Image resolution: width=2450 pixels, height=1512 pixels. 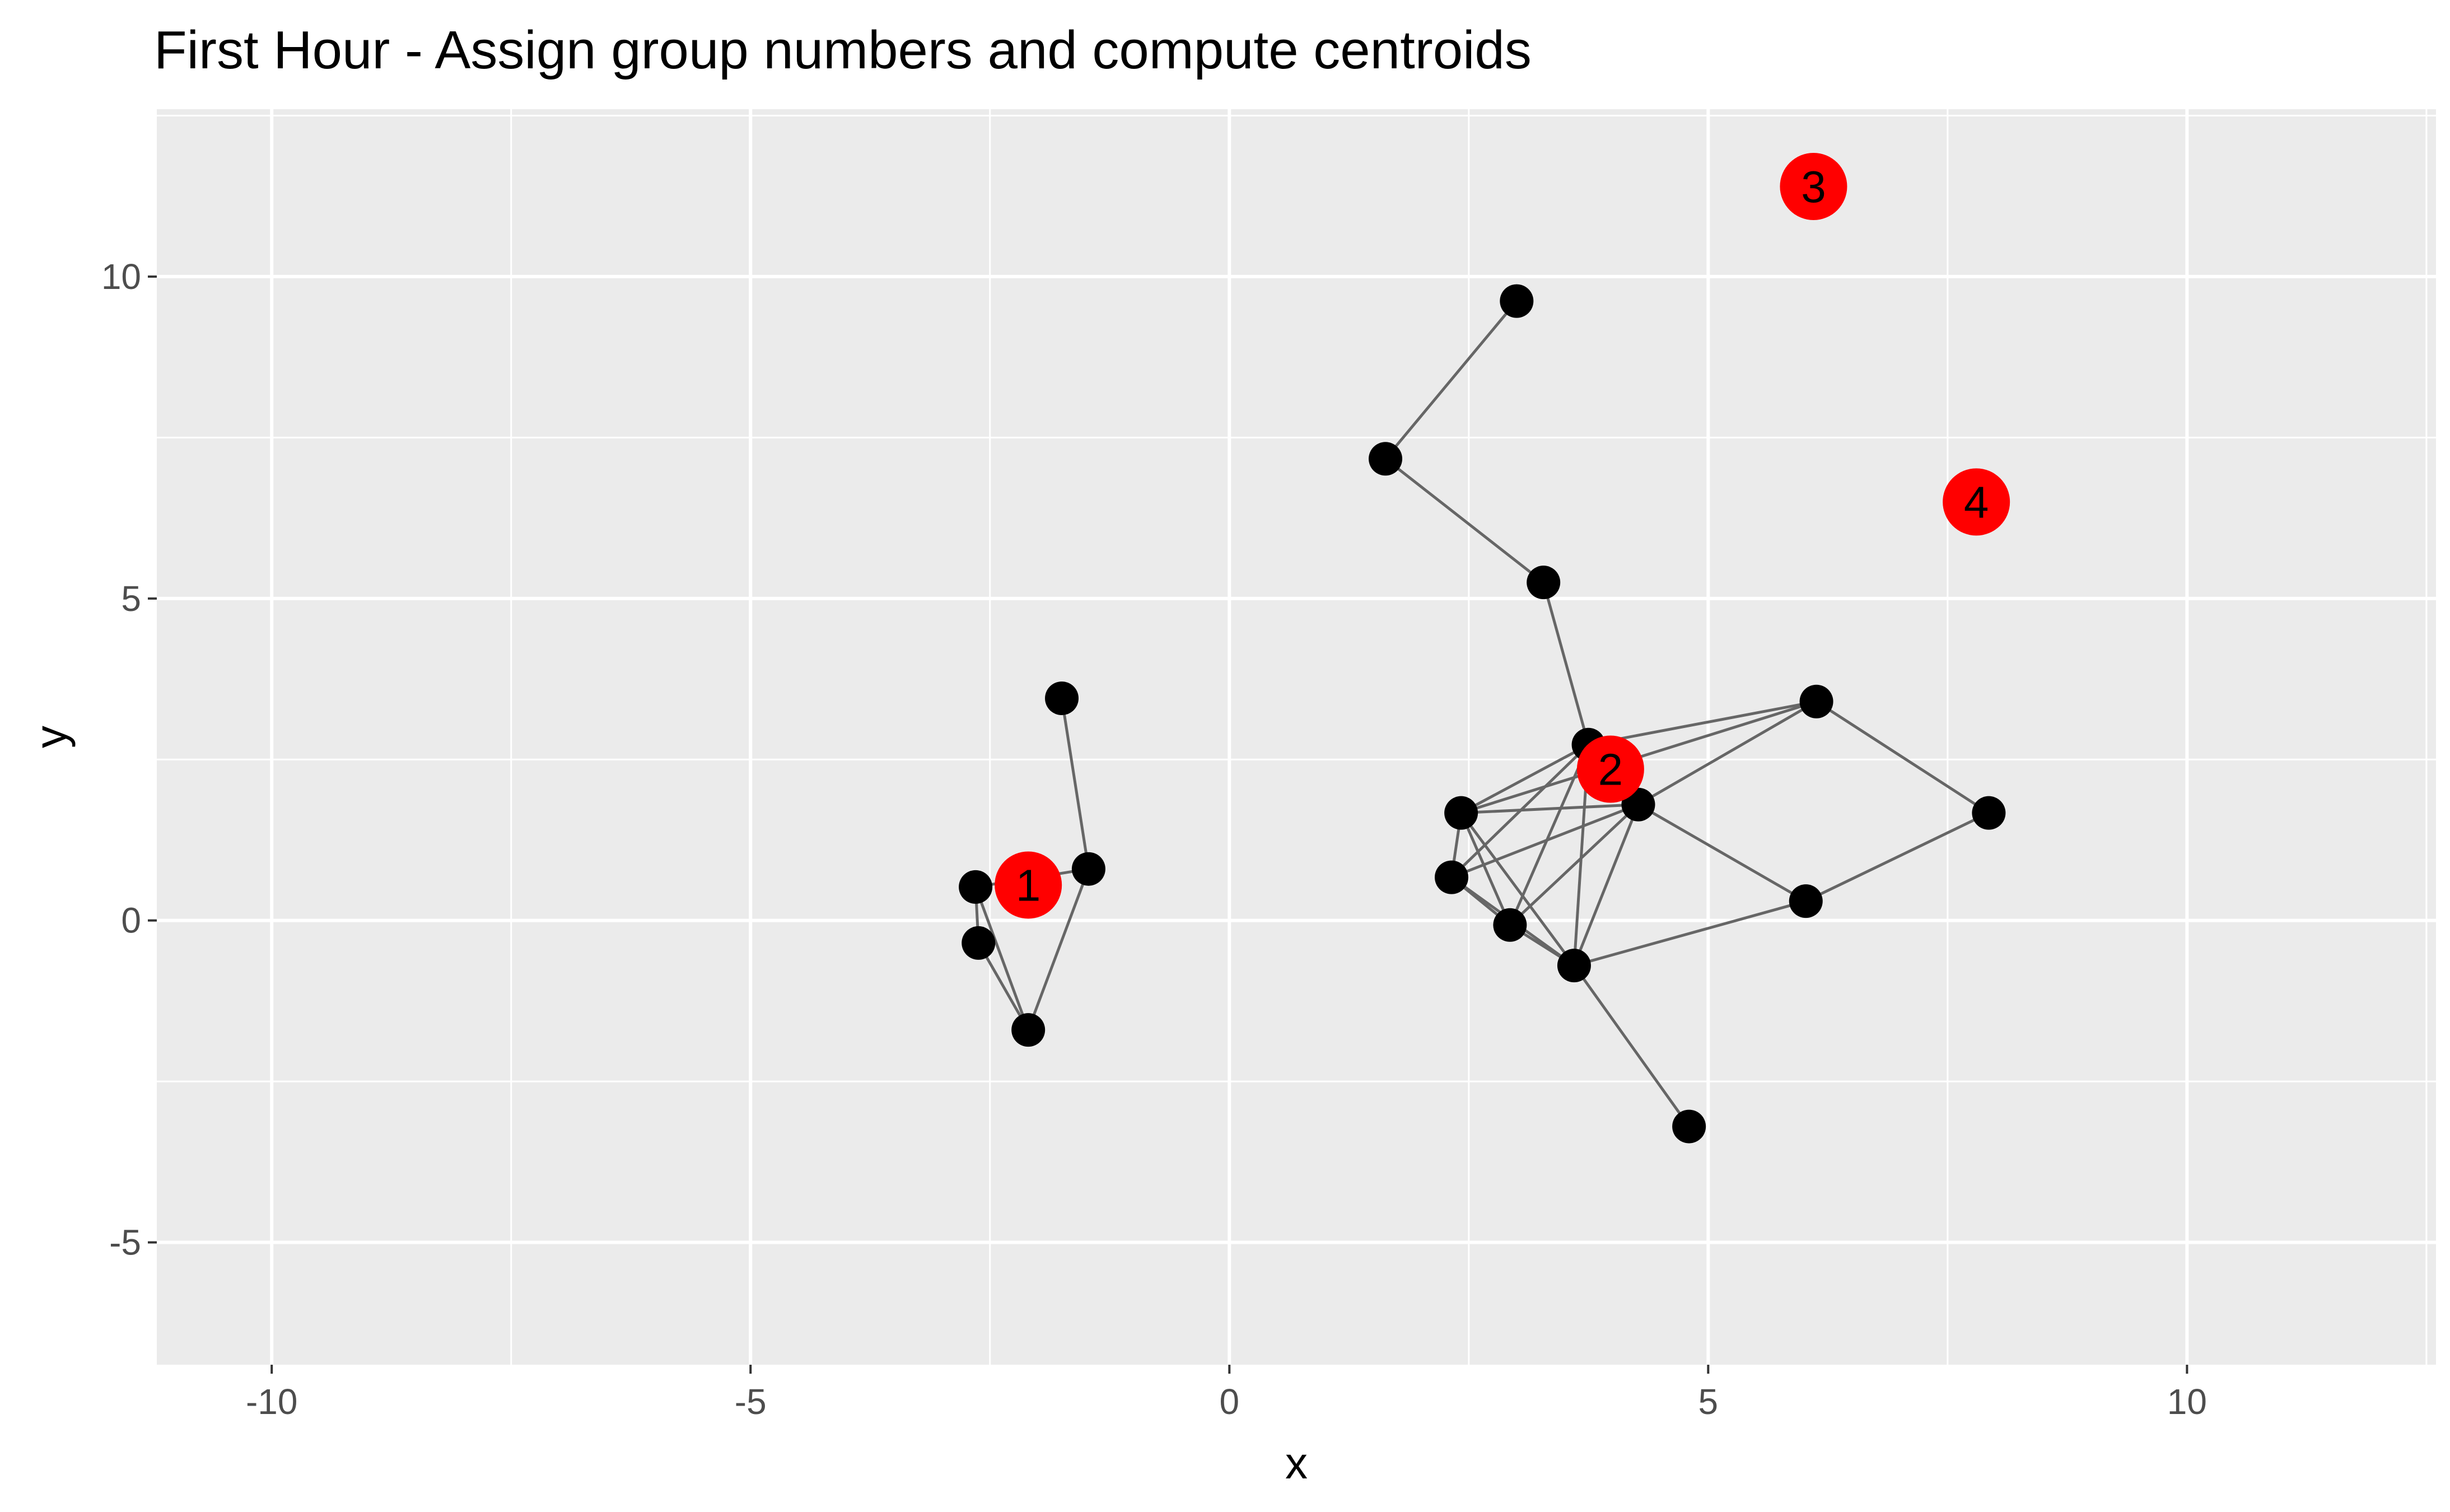 I want to click on y-tick-label: 10, so click(x=121, y=276).